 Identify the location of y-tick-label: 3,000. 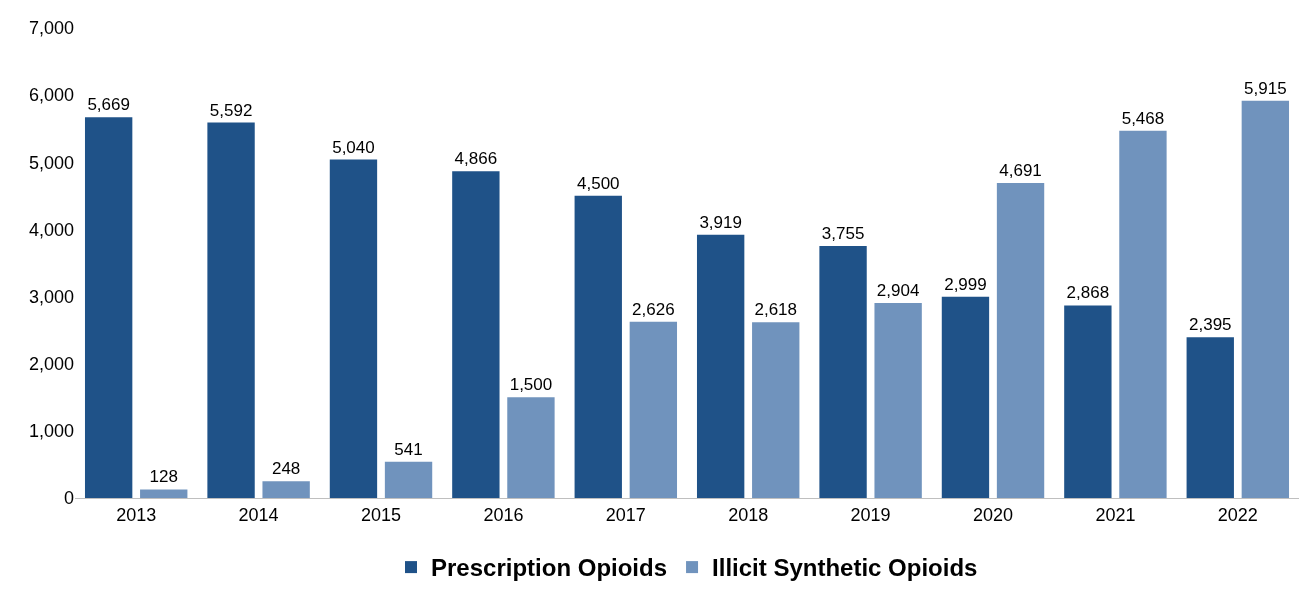
(51, 296).